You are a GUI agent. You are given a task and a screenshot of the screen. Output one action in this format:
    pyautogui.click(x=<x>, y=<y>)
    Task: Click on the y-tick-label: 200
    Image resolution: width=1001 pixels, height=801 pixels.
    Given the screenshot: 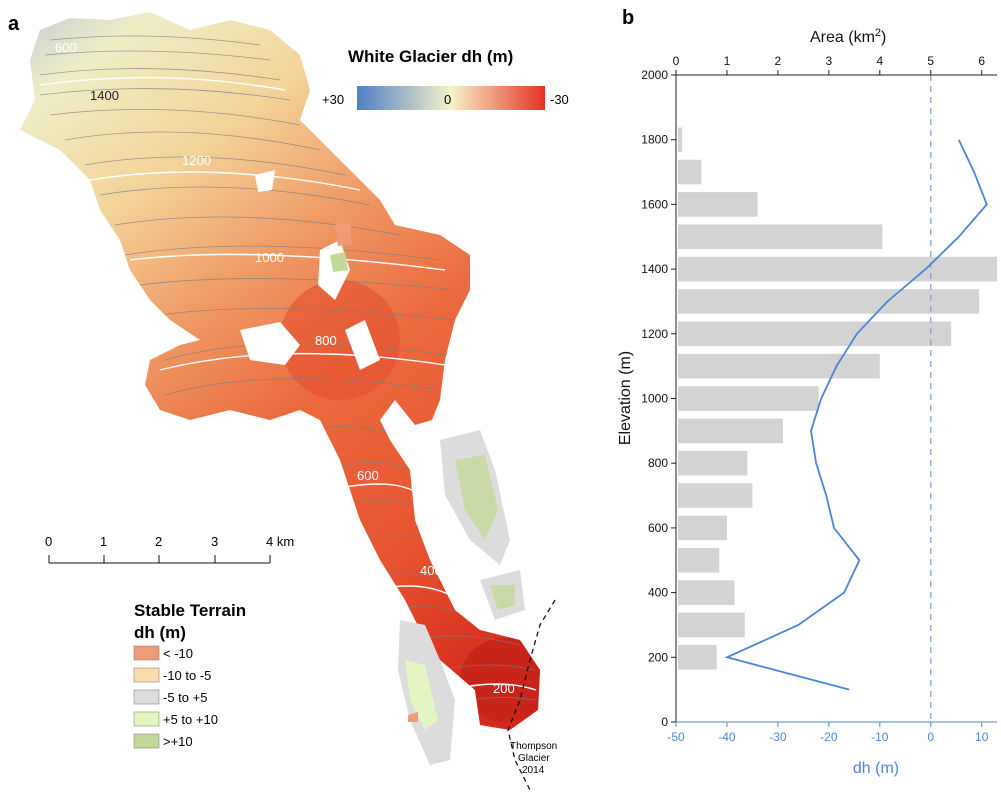 What is the action you would take?
    pyautogui.click(x=658, y=657)
    